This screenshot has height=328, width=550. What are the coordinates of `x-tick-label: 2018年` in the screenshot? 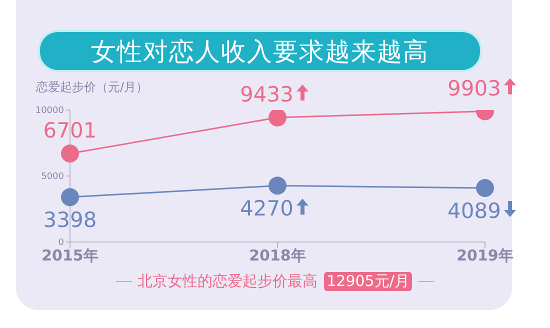 It's located at (277, 255).